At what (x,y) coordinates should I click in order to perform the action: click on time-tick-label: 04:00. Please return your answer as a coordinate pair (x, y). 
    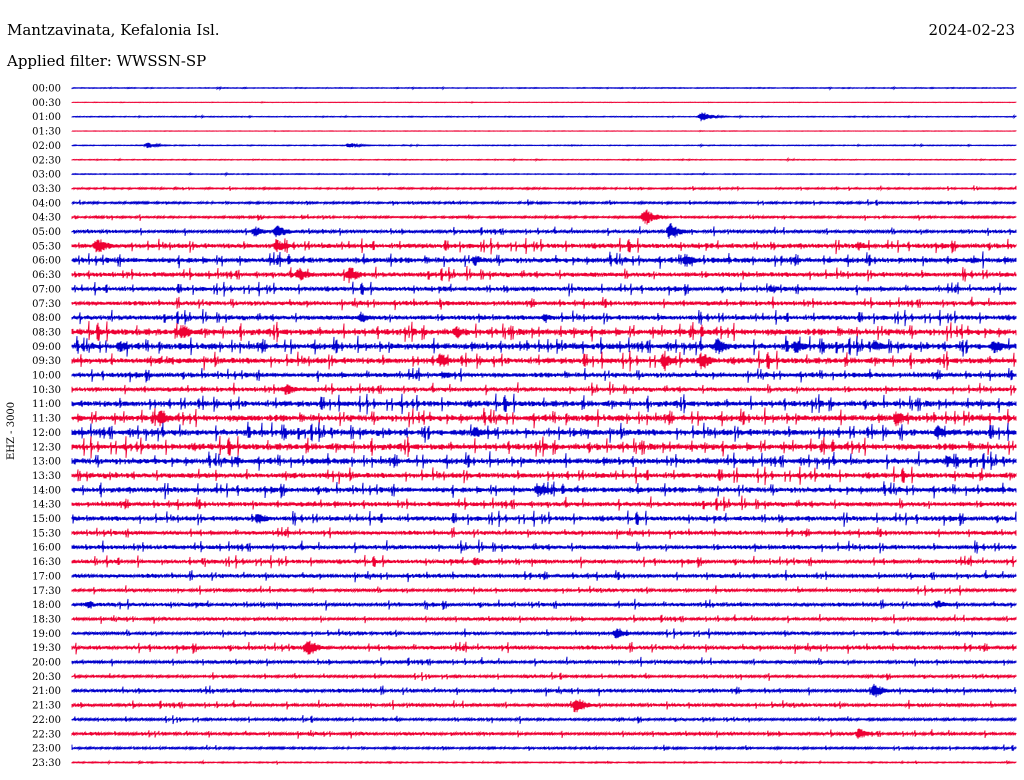
    Looking at the image, I should click on (46, 203).